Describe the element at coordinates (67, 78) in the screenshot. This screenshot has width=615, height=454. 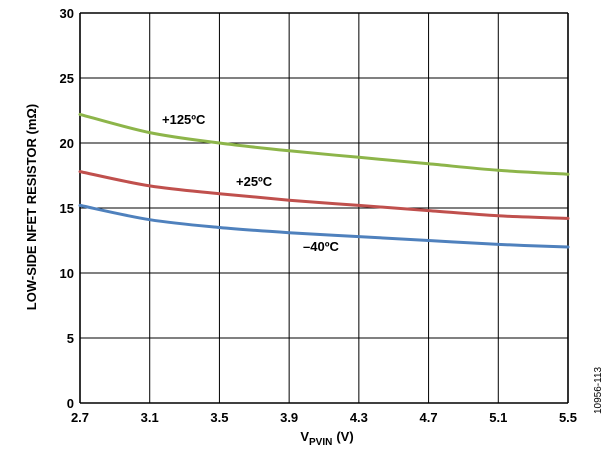
I see `y-tick-label: 25` at that location.